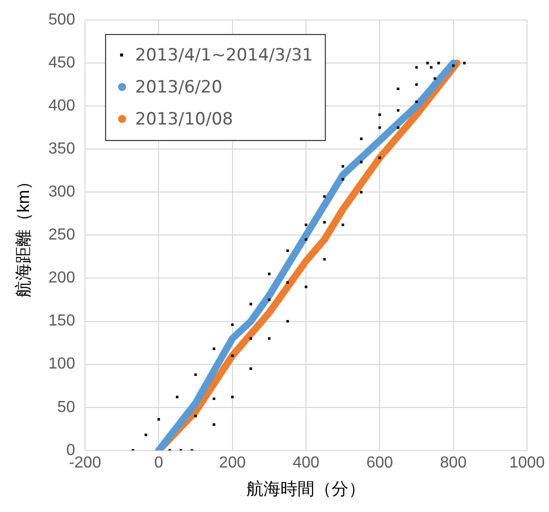  What do you see at coordinates (184, 119) in the screenshot?
I see `legend-label: 2013/10/08` at bounding box center [184, 119].